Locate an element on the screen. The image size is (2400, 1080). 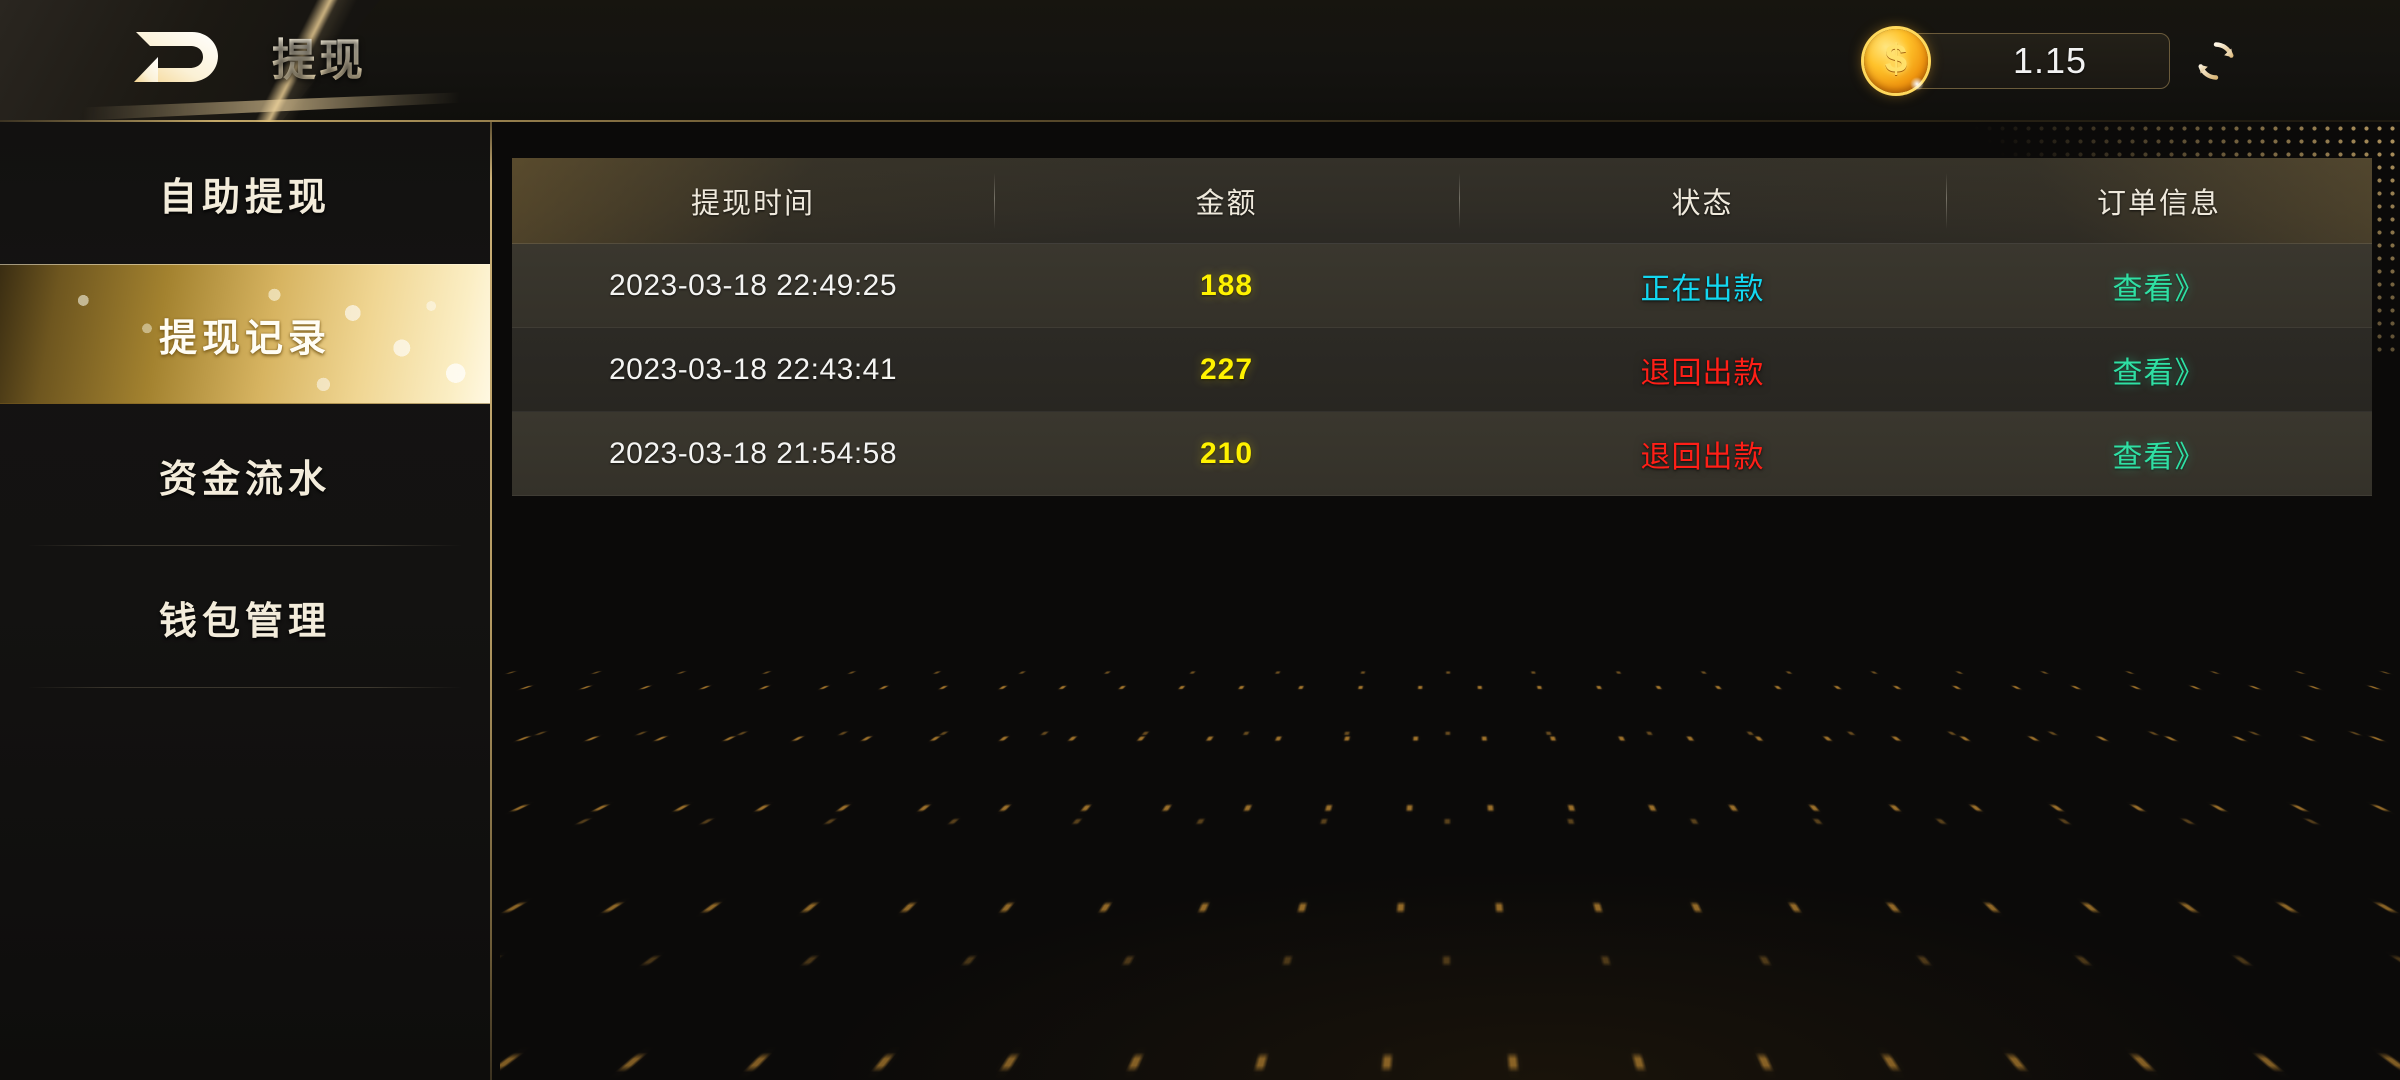
sidebar-item-label: 自助提现 is located at coordinates (244, 197).